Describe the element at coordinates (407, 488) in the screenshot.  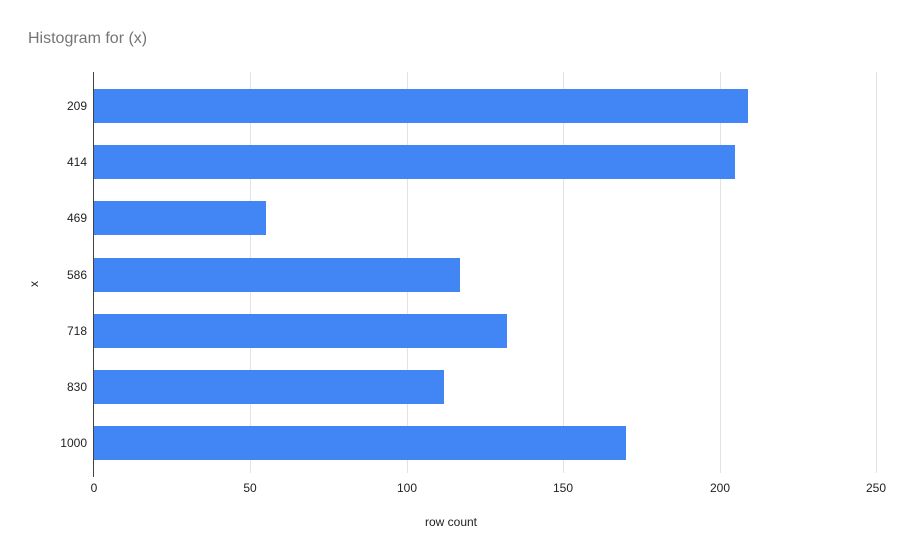
I see `x-tick-label-100: 100` at that location.